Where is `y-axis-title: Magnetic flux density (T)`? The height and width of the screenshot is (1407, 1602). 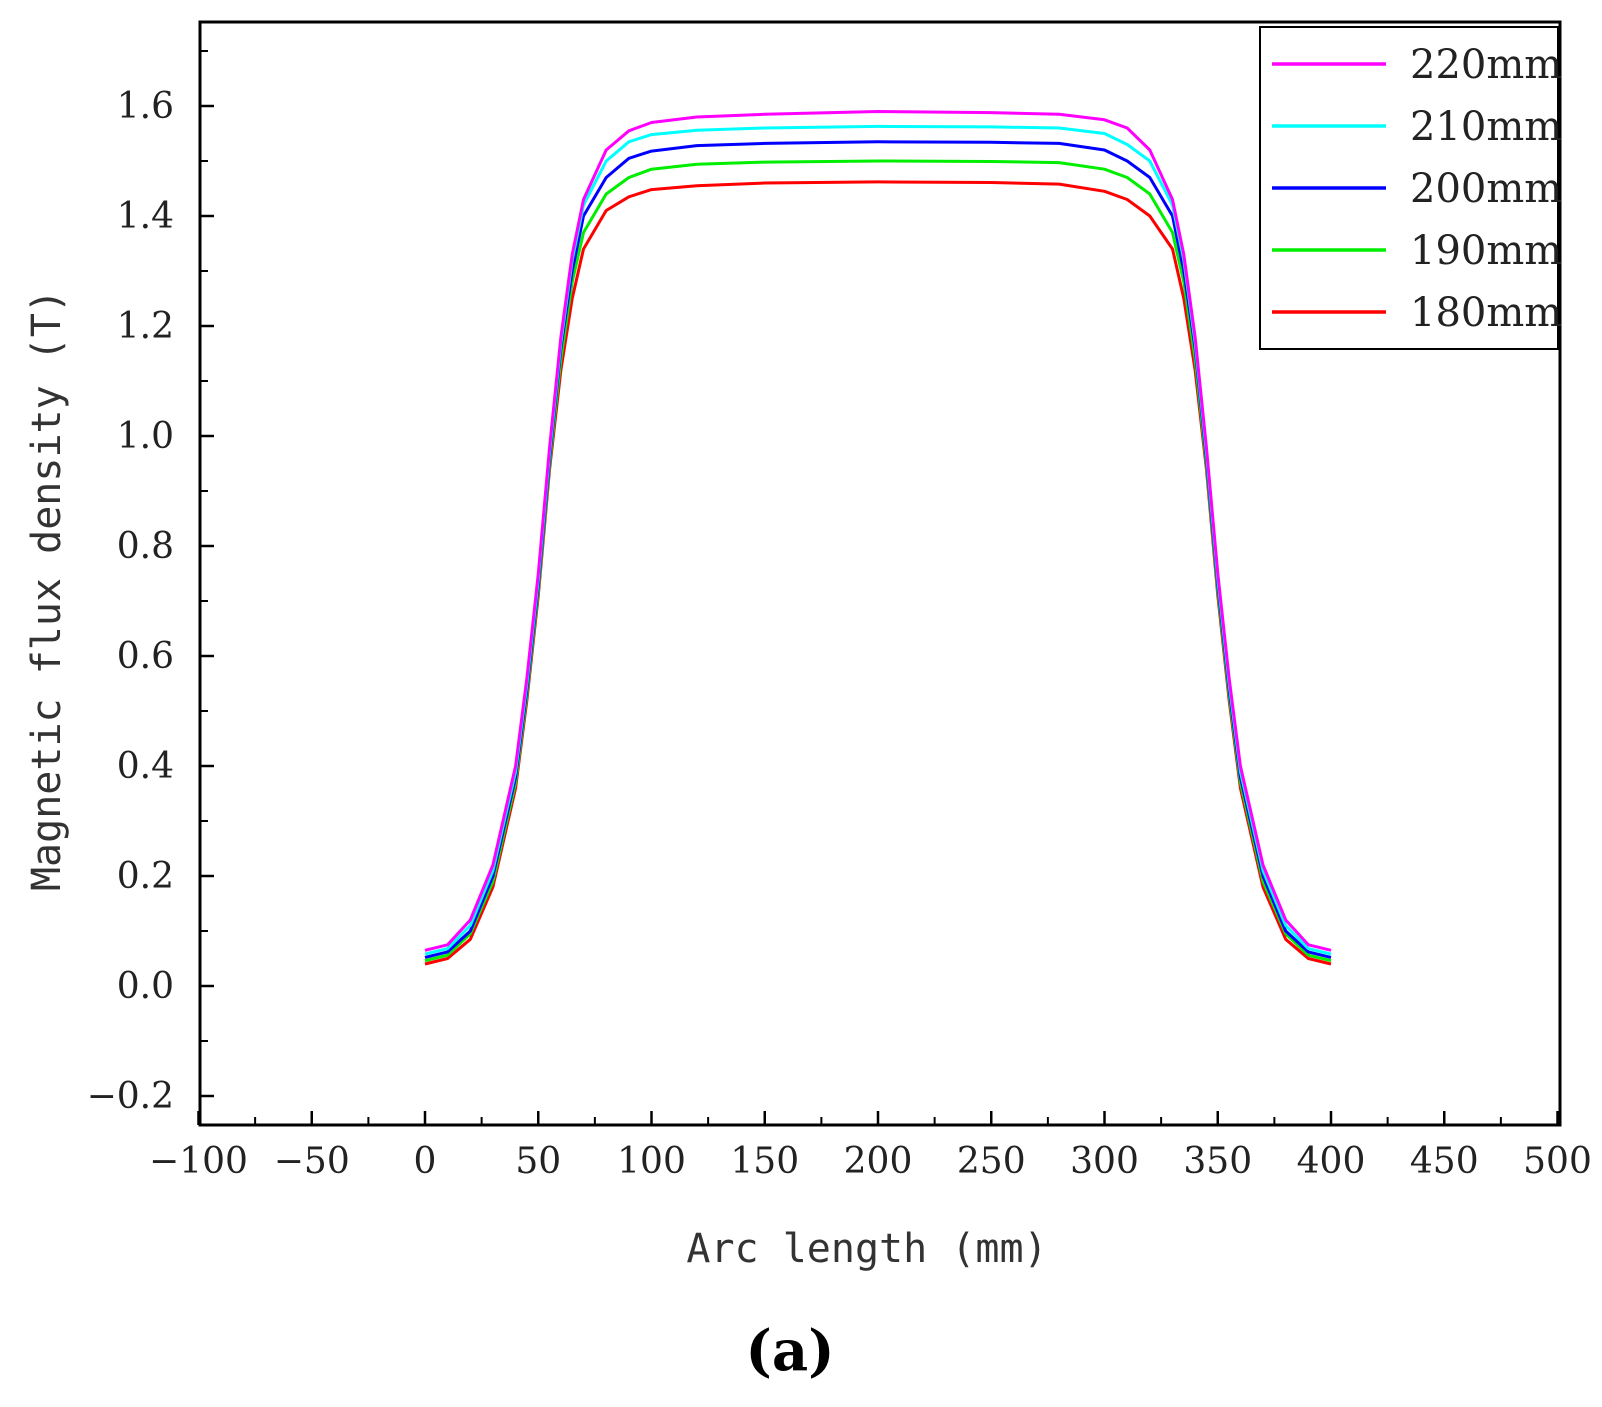
y-axis-title: Magnetic flux density (T) is located at coordinates (47, 590).